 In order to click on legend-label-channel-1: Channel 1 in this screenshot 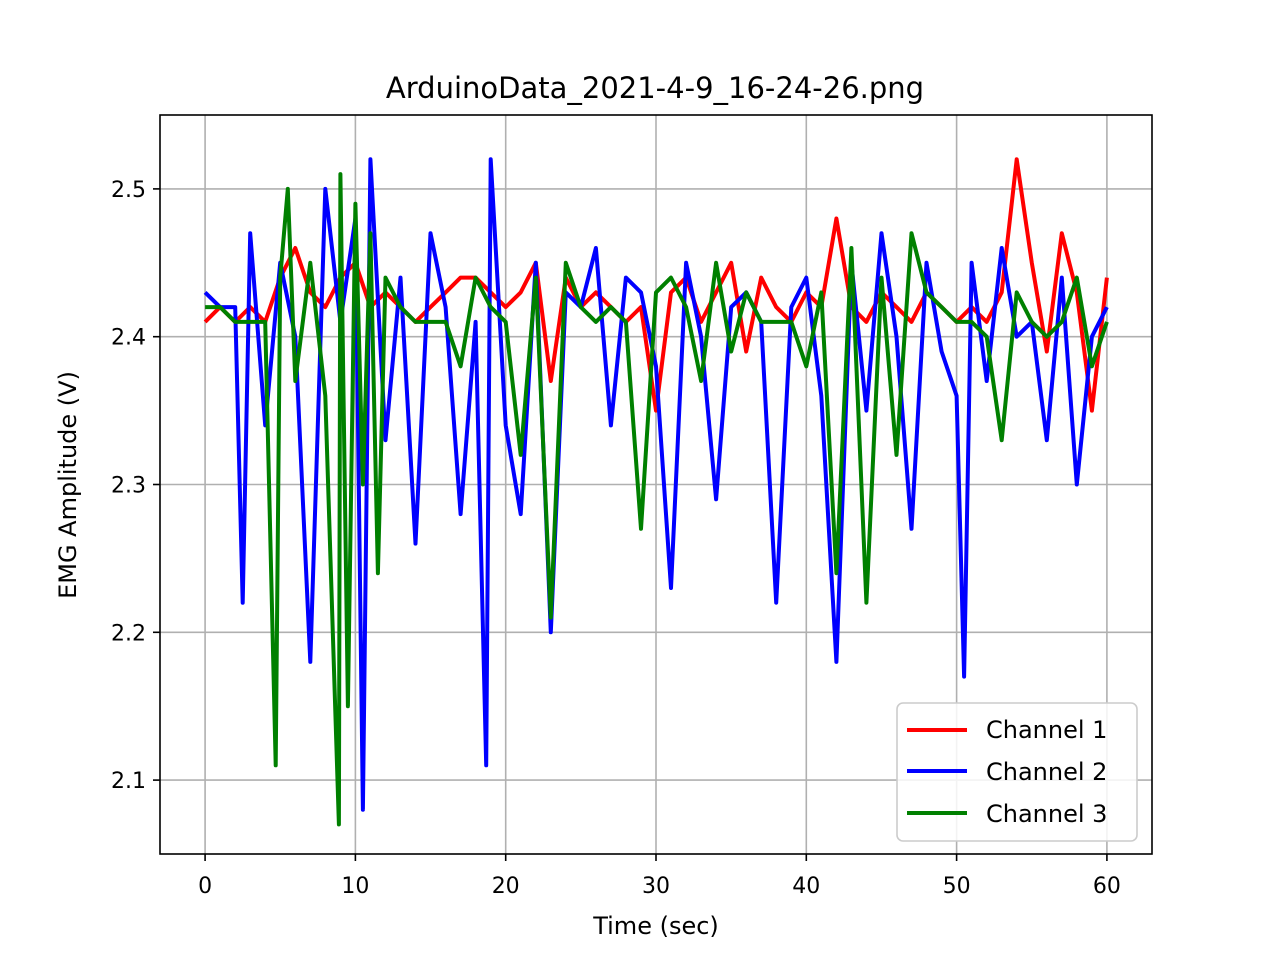, I will do `click(1046, 730)`.